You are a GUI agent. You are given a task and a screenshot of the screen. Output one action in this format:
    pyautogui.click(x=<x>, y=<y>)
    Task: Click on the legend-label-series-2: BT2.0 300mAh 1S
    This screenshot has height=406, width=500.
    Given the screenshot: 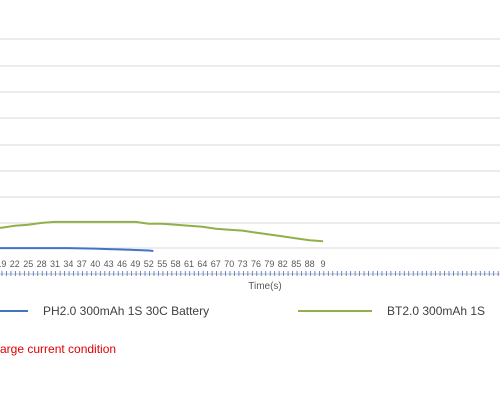 What is the action you would take?
    pyautogui.click(x=436, y=311)
    